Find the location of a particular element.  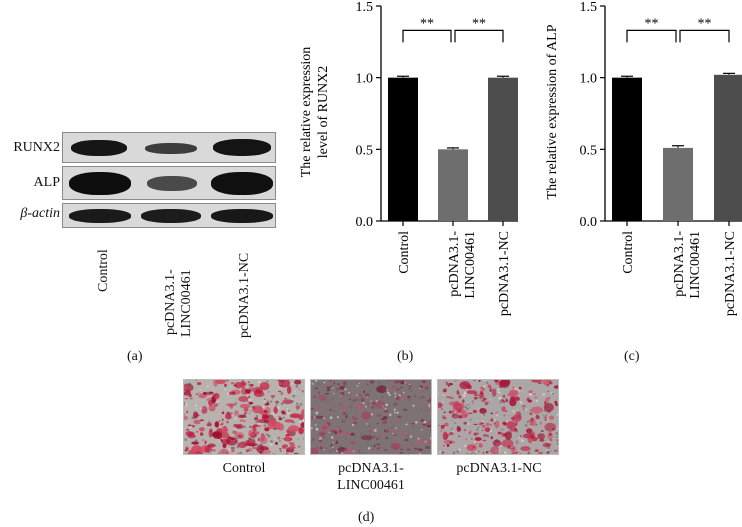

blot-strip-beta-actin is located at coordinates (169, 215).